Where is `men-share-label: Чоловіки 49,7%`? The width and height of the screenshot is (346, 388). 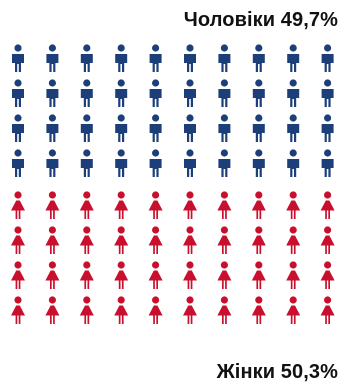
men-share-label: Чоловіки 49,7% is located at coordinates (260, 20).